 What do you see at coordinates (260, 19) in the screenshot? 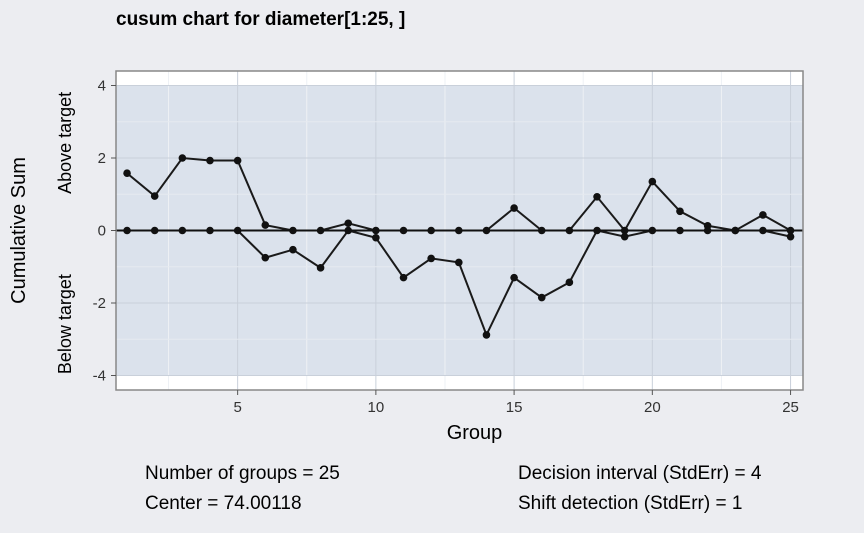
I see `chart-title: cusum chart for diameter[1:25, ]` at bounding box center [260, 19].